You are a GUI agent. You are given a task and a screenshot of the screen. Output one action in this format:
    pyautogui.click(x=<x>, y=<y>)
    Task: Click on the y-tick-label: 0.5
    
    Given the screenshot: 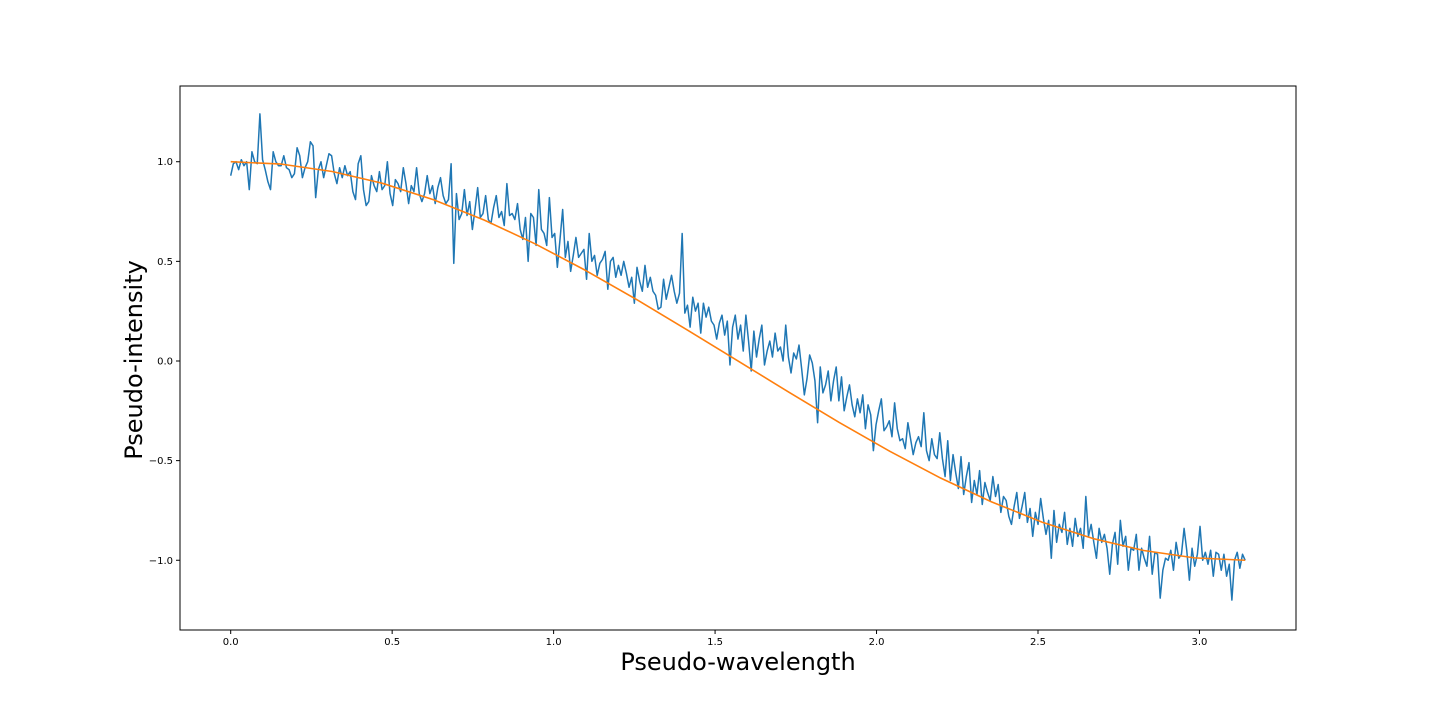 What is the action you would take?
    pyautogui.click(x=165, y=262)
    